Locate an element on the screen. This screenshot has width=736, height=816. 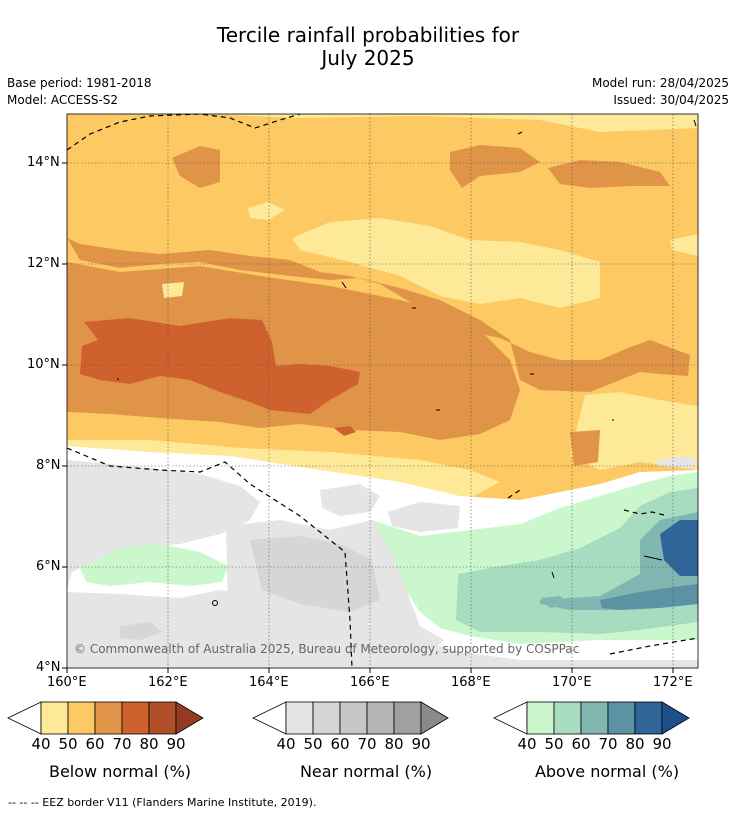
above-normal-label: Above normal (%) is located at coordinates (607, 771).